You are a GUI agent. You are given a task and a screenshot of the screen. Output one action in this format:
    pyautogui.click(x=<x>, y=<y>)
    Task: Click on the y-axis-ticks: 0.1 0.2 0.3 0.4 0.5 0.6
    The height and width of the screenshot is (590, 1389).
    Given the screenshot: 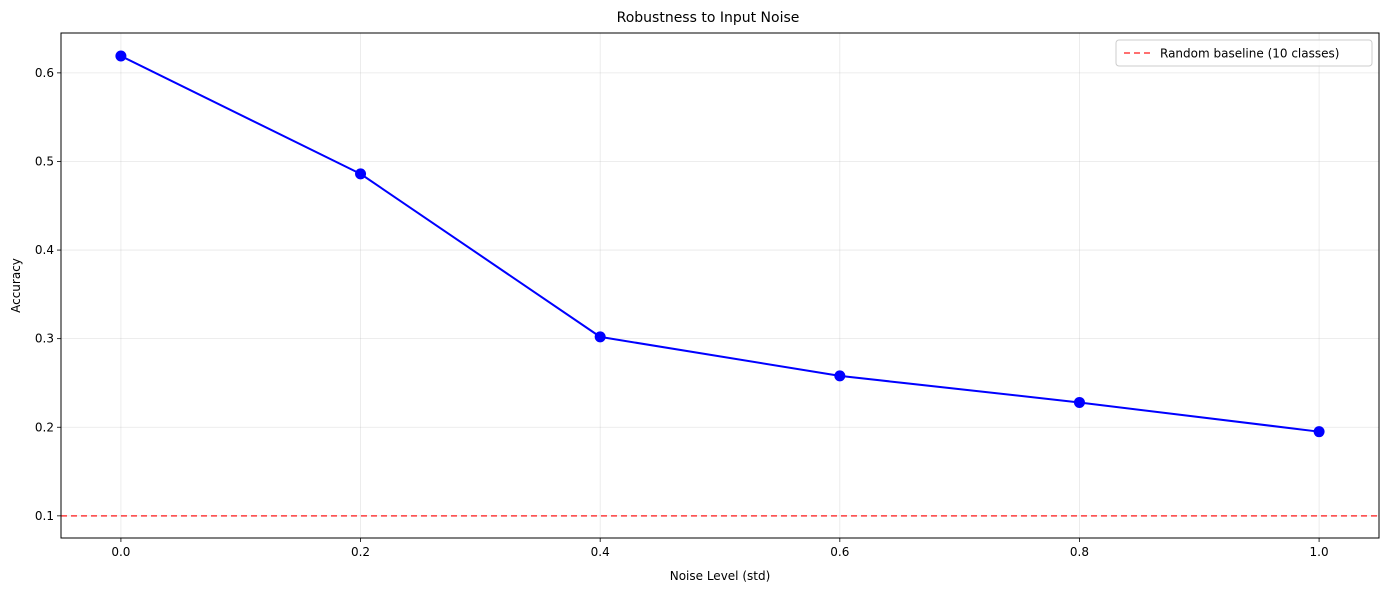 What is the action you would take?
    pyautogui.click(x=48, y=294)
    